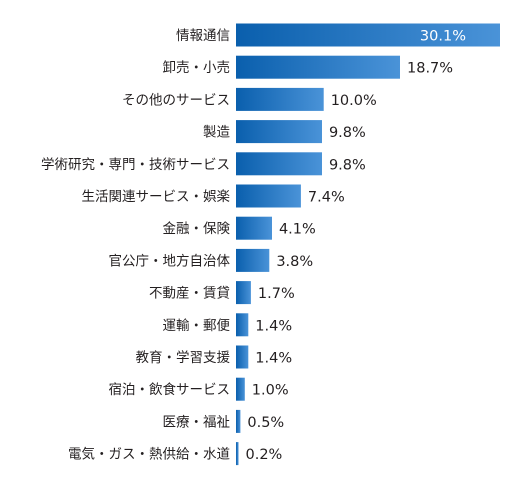 The width and height of the screenshot is (510, 490). Describe the element at coordinates (189, 294) in the screenshot. I see `category-label: 不動産・賃貸` at that location.